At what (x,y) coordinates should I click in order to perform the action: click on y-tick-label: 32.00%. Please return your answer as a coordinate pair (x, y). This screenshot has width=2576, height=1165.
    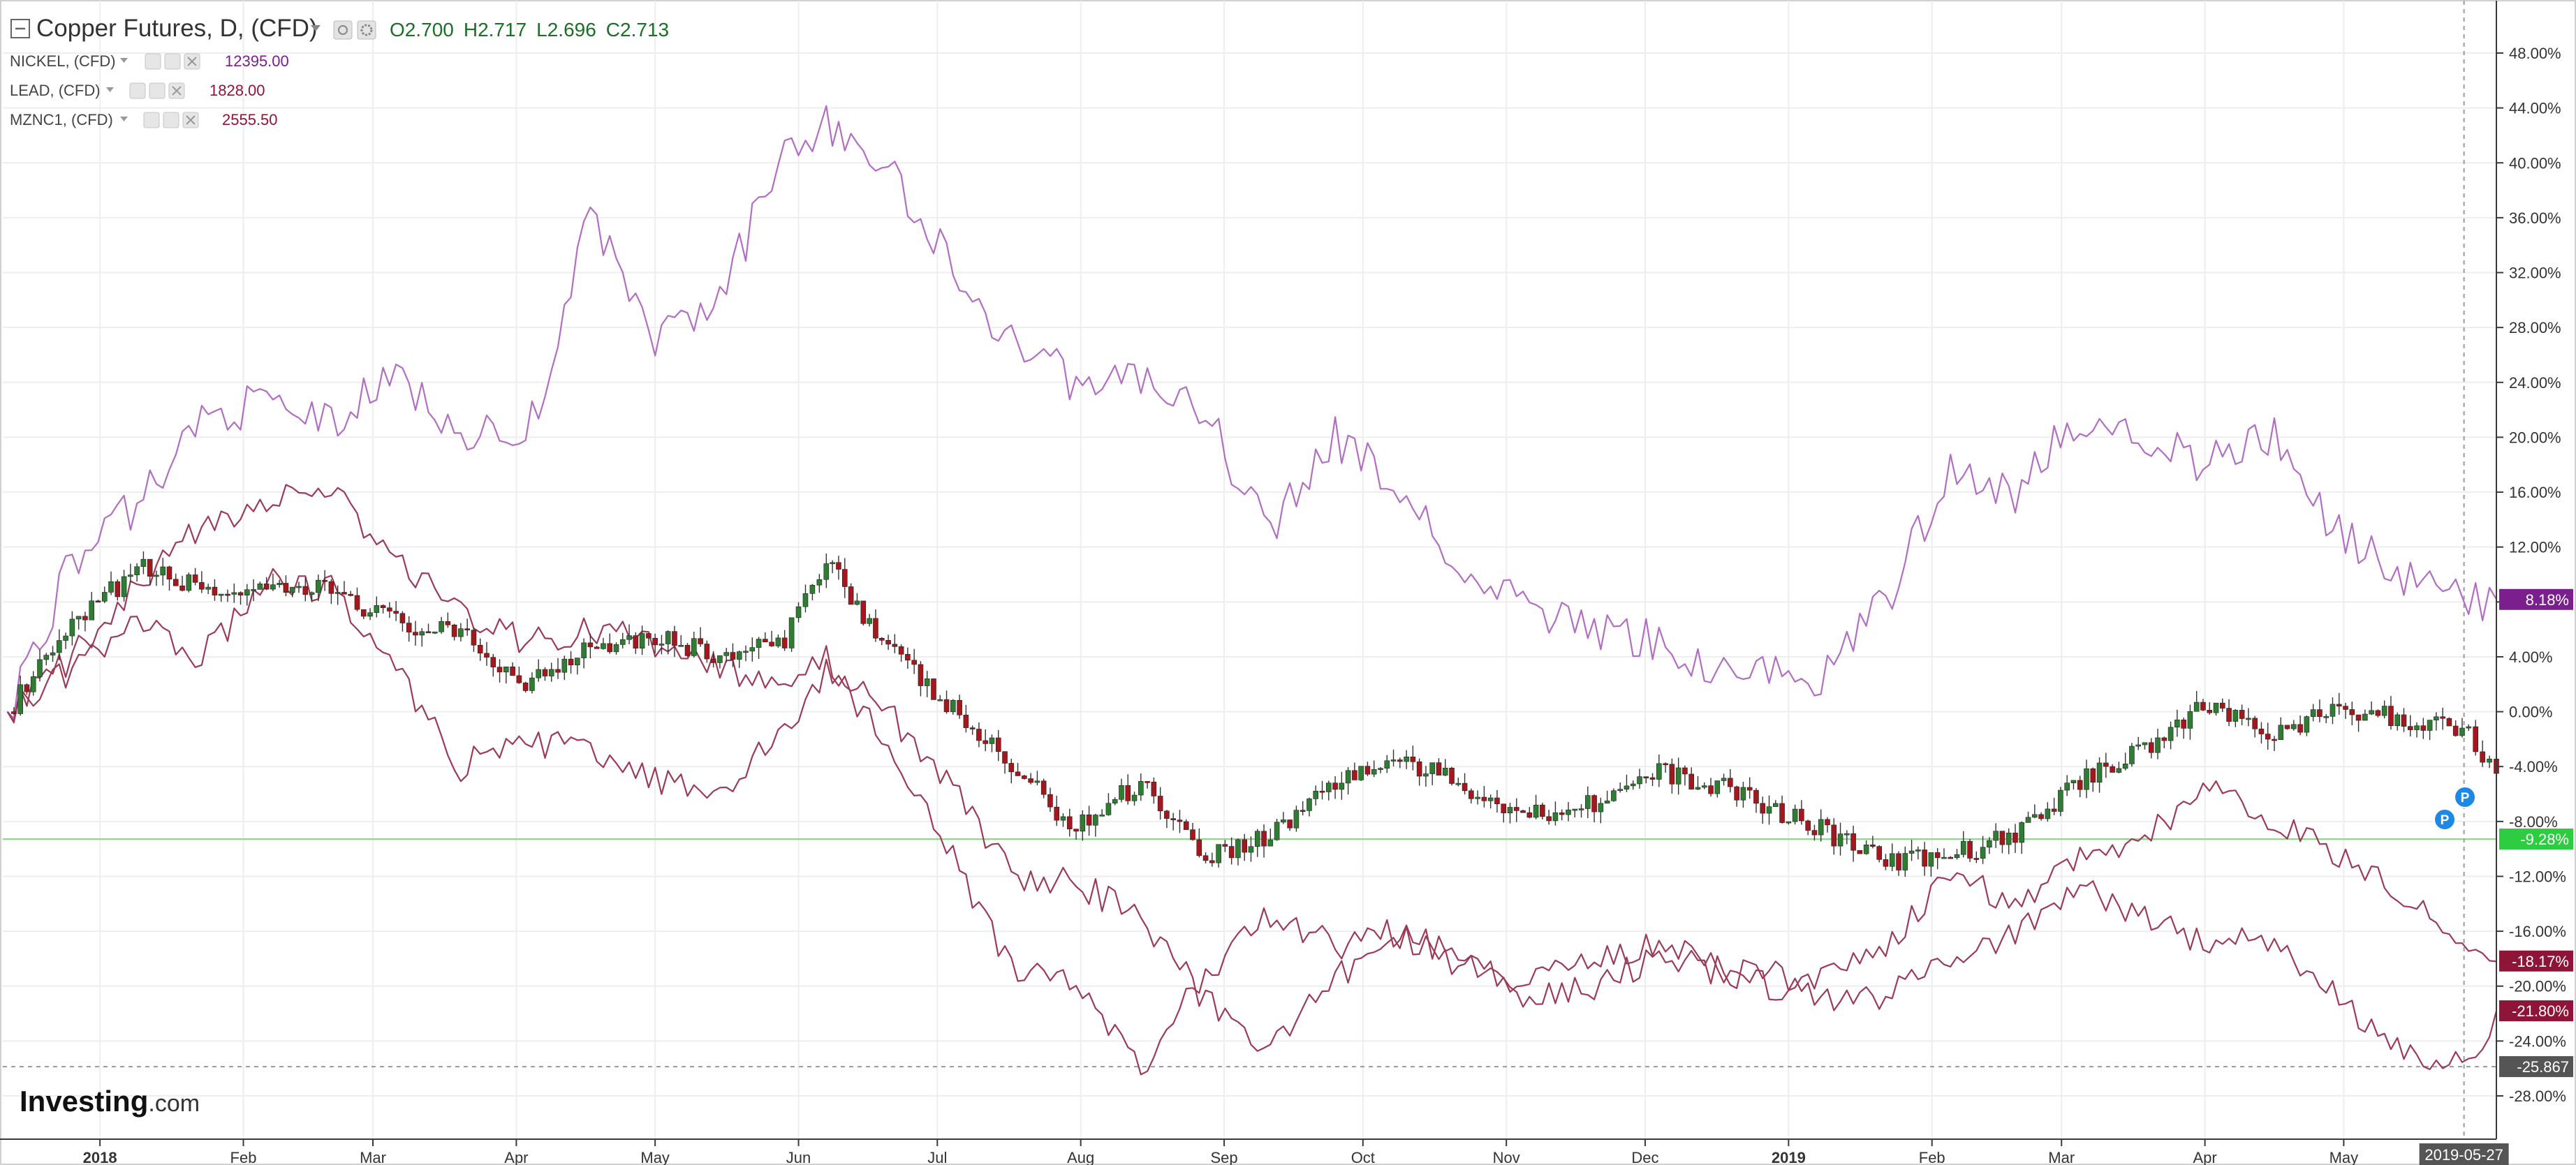
    Looking at the image, I should click on (2535, 273).